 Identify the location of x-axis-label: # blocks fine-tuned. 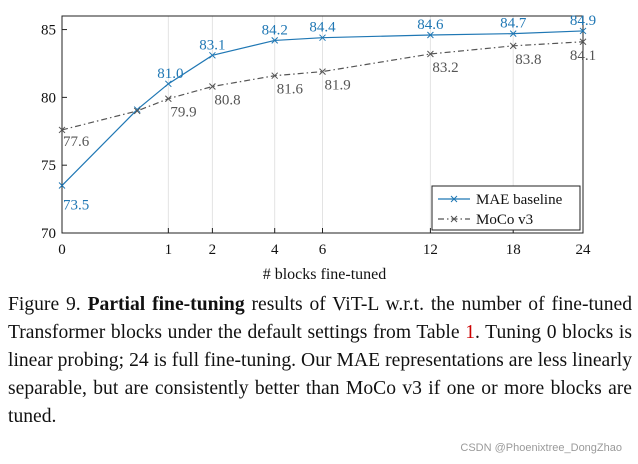
(325, 274).